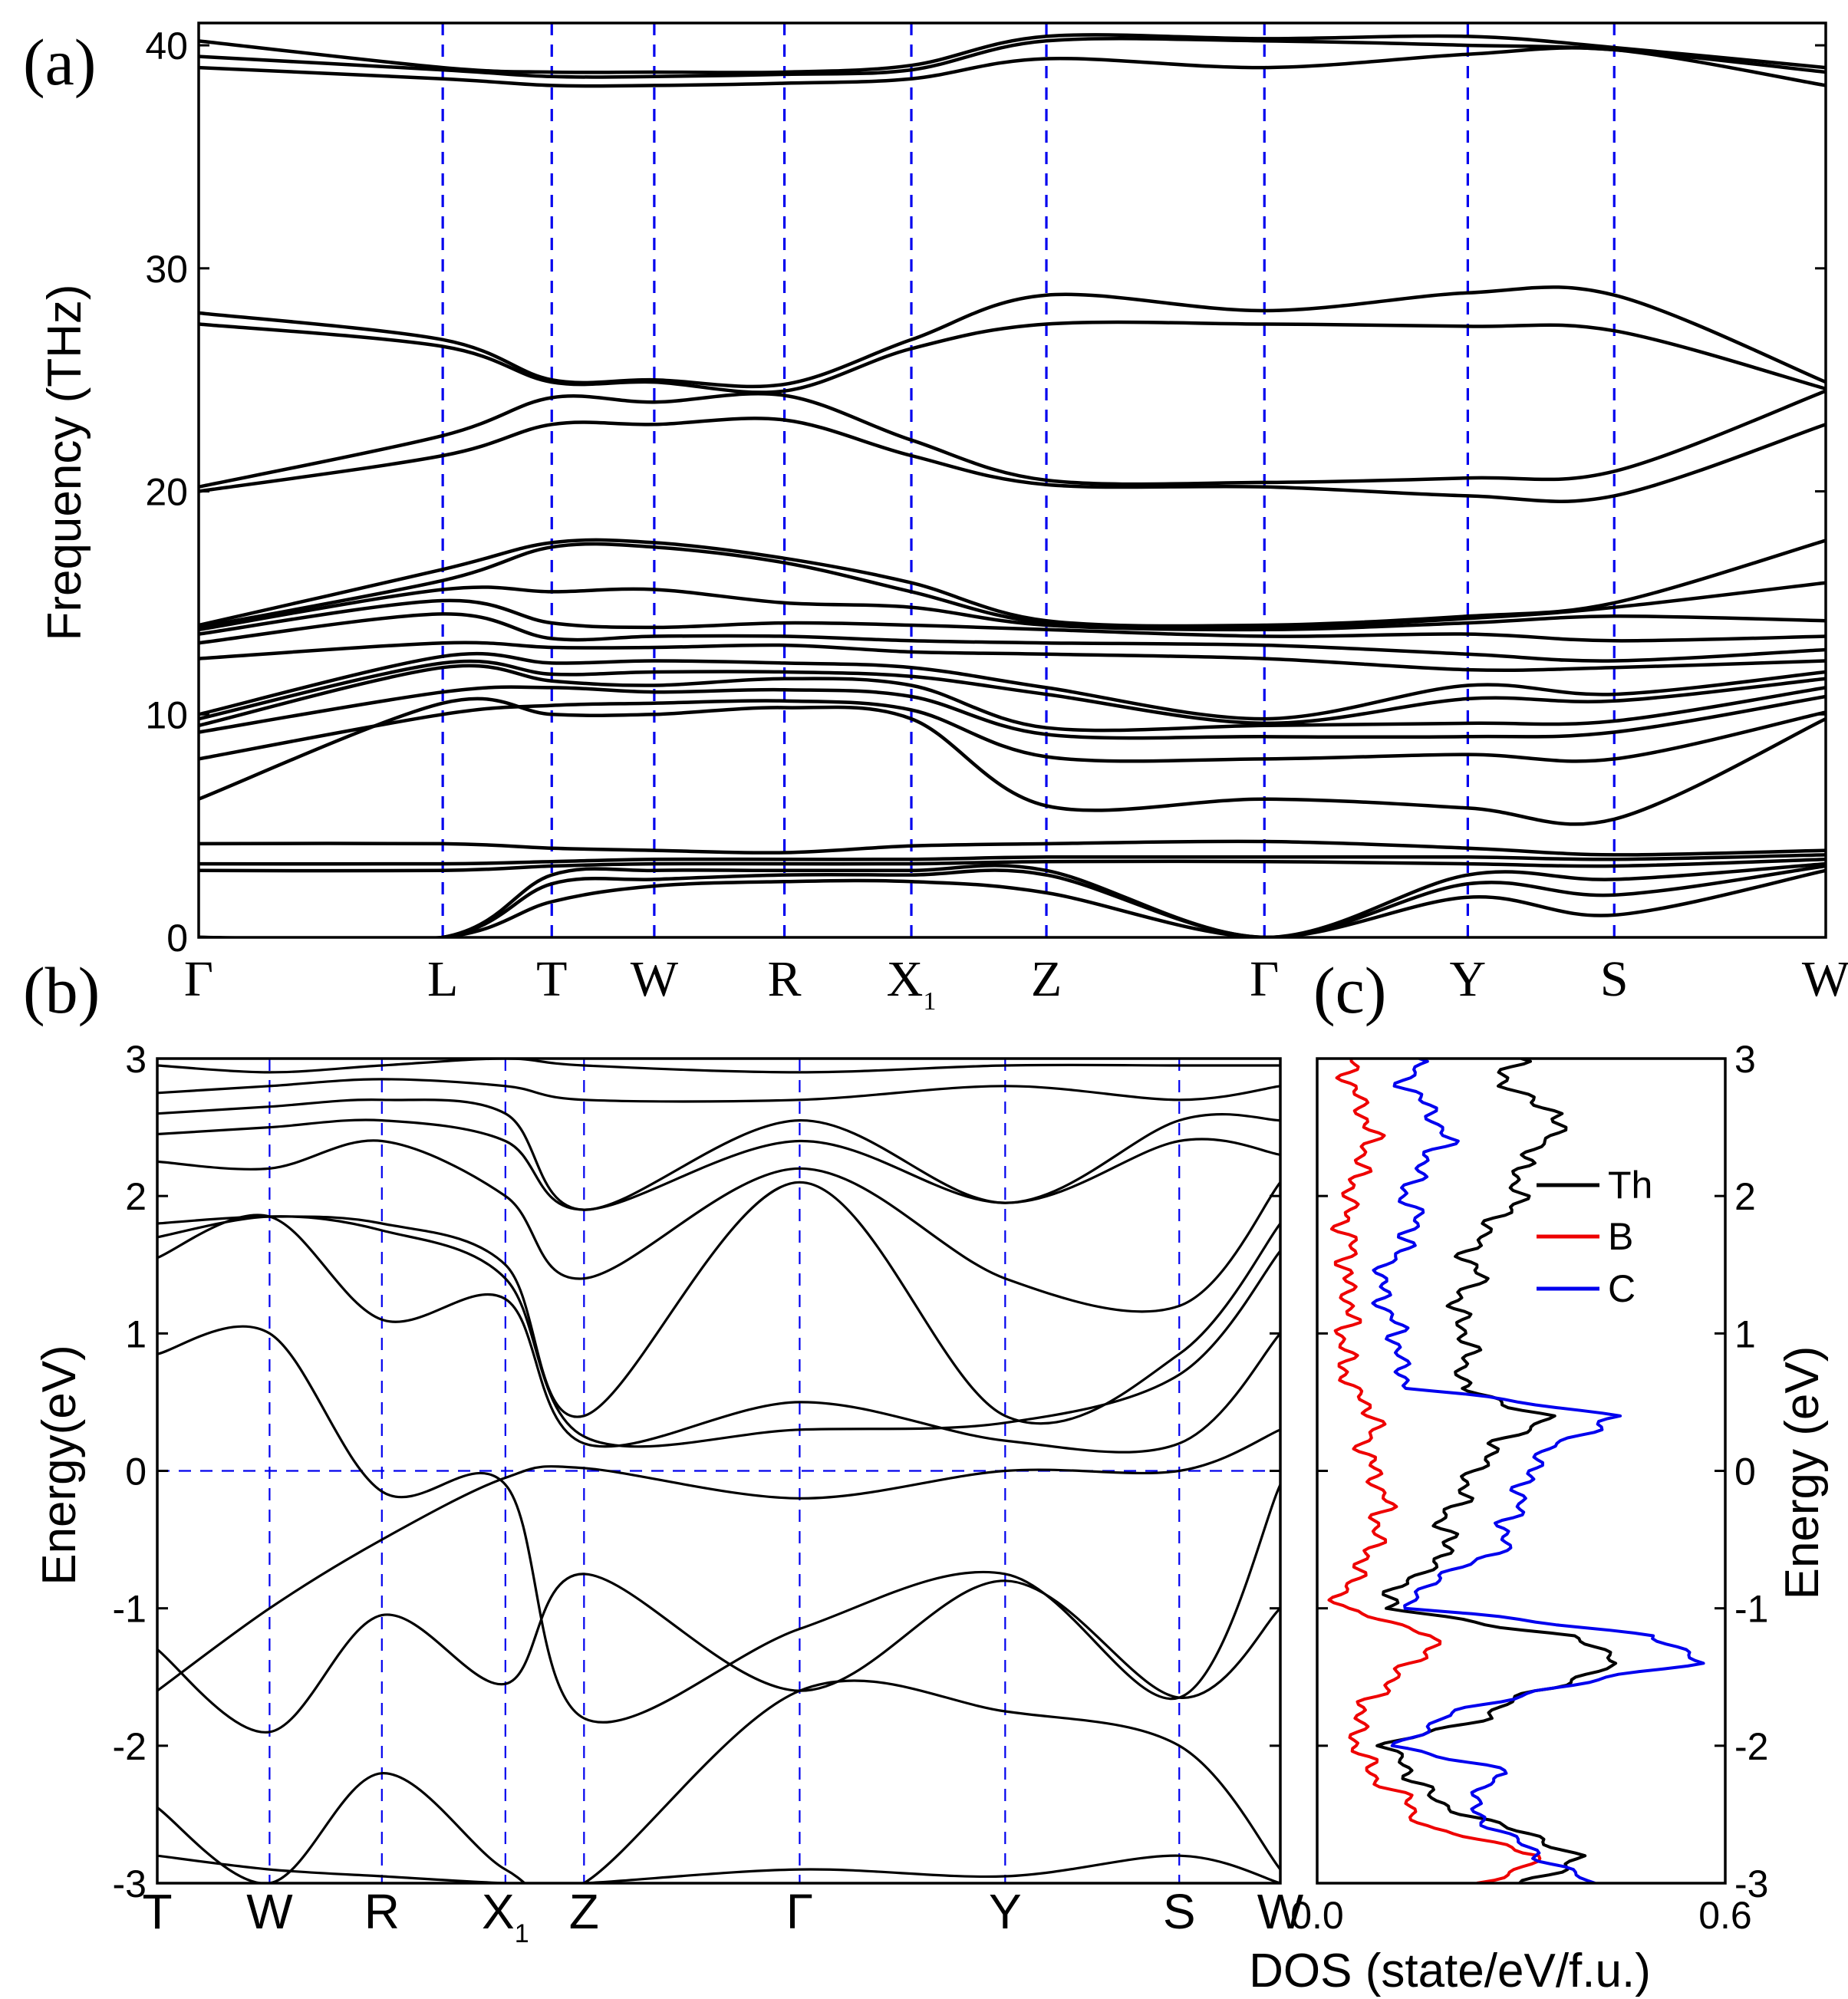 The width and height of the screenshot is (1848, 1999). Describe the element at coordinates (1496, 1471) in the screenshot. I see `dos-series-Th` at that location.